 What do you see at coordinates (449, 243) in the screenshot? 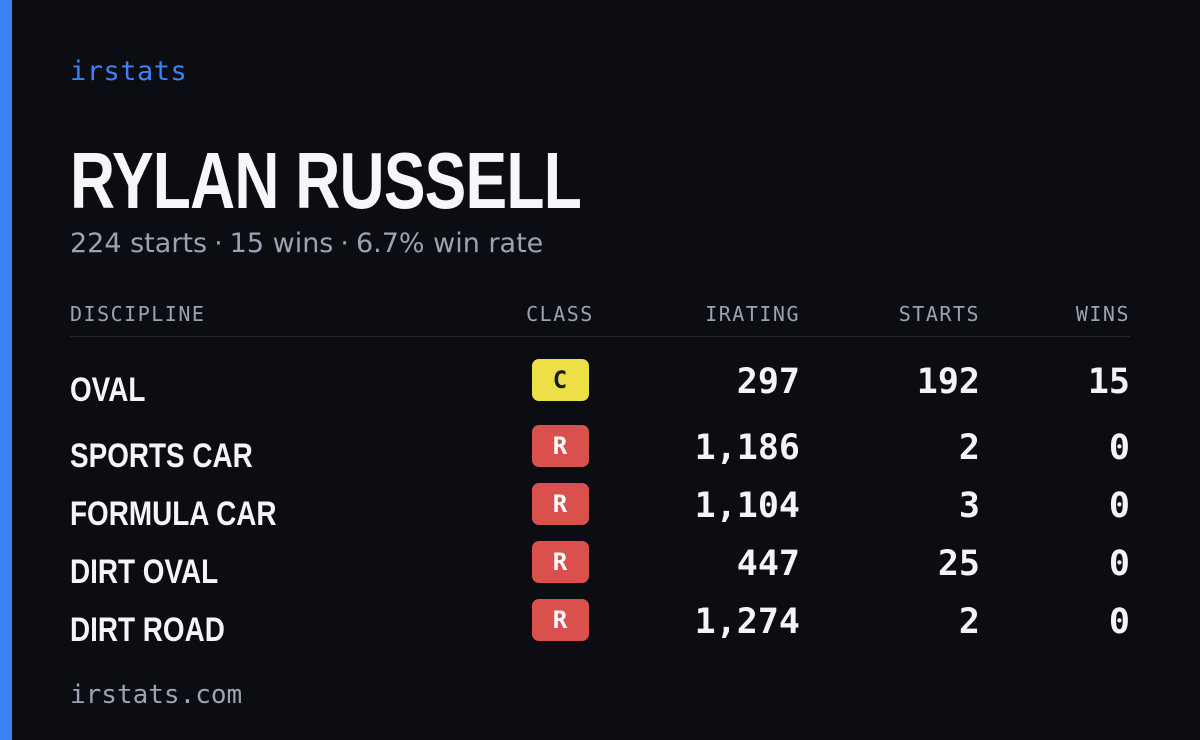
I see `win-rate: 6.7% win rate` at bounding box center [449, 243].